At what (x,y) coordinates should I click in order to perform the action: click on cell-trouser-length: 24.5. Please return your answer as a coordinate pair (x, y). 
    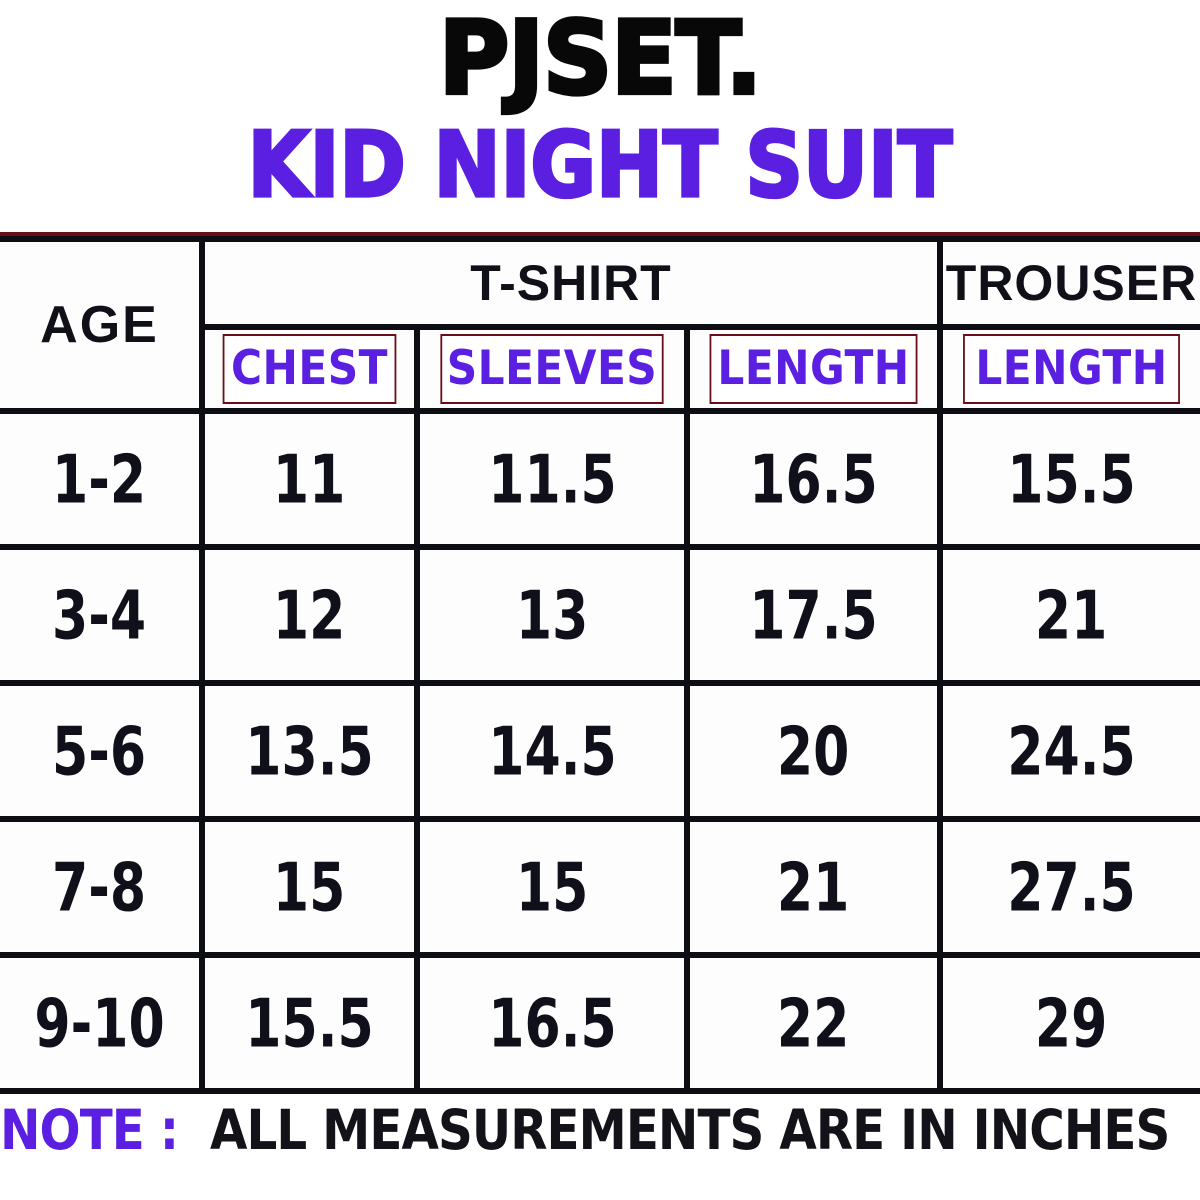
    Looking at the image, I should click on (1068, 751).